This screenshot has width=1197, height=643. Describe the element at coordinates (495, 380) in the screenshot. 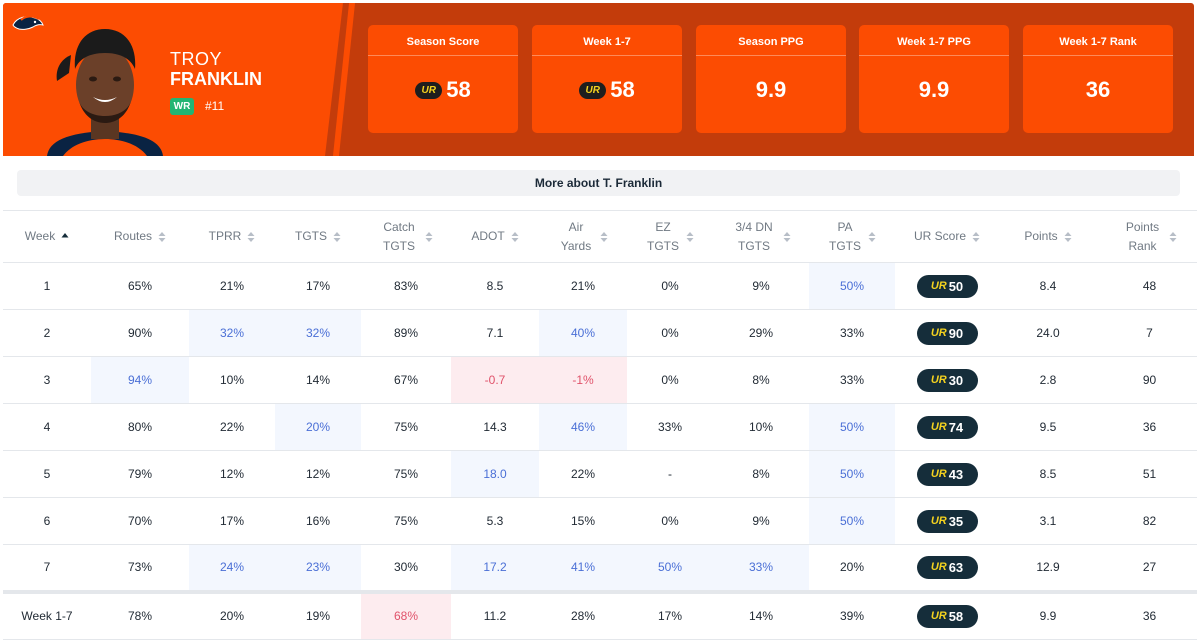

I see `cell-adot: -0.7` at that location.